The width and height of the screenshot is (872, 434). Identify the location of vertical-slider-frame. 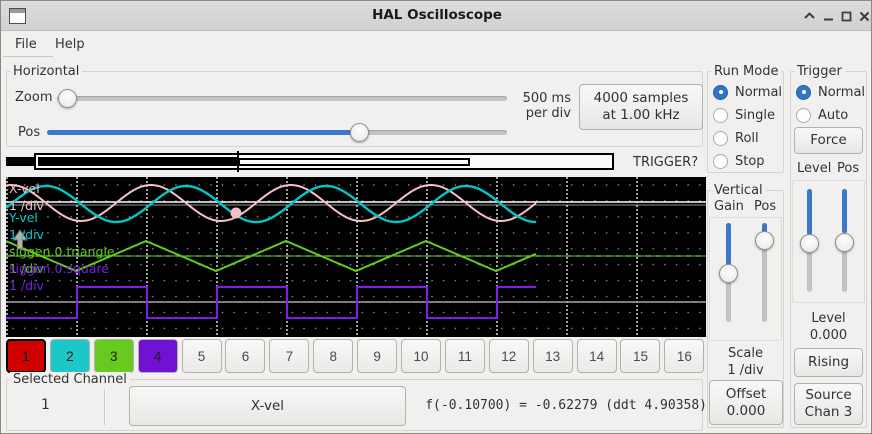
(745, 279).